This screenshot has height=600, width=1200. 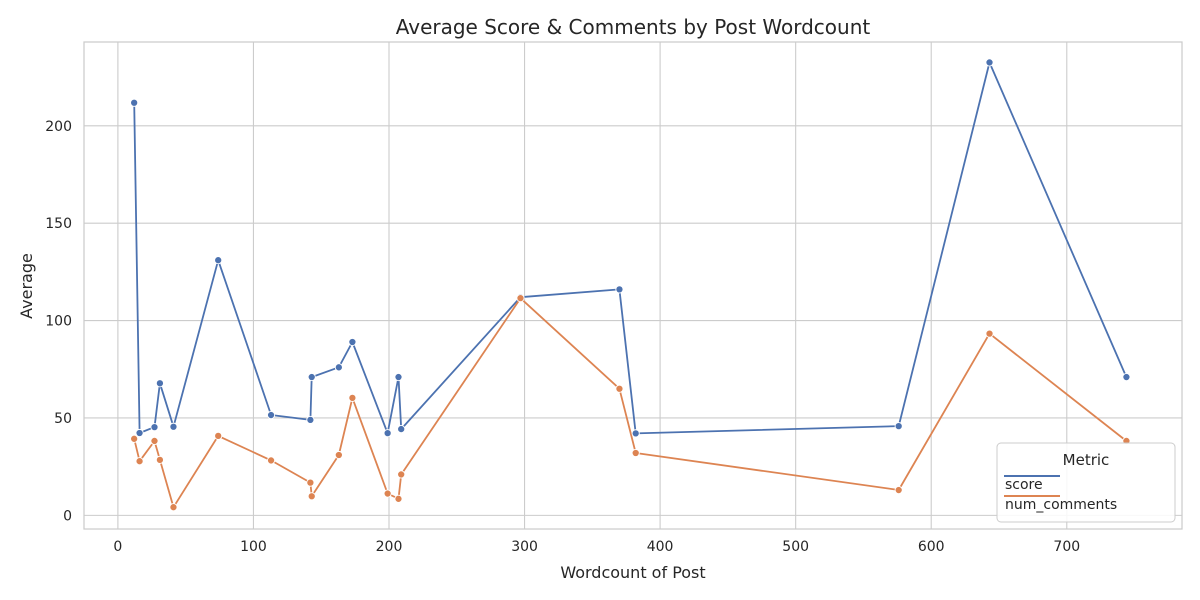 What do you see at coordinates (58, 127) in the screenshot?
I see `y-tick-label: 200` at bounding box center [58, 127].